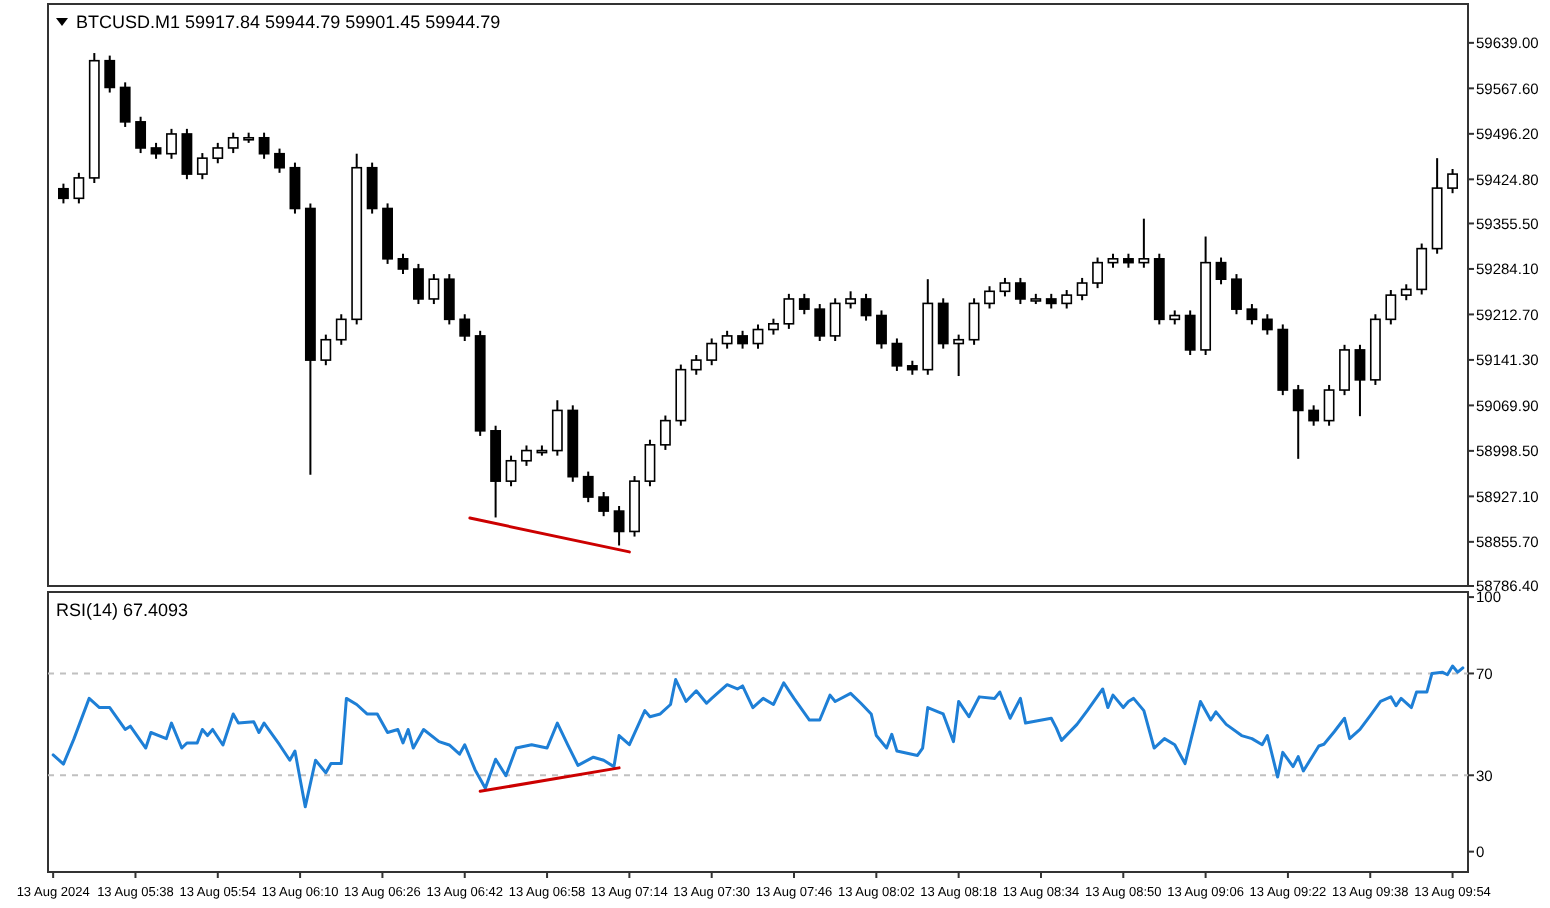  Describe the element at coordinates (122, 610) in the screenshot. I see `text: RSI(14) 67.4093` at that location.